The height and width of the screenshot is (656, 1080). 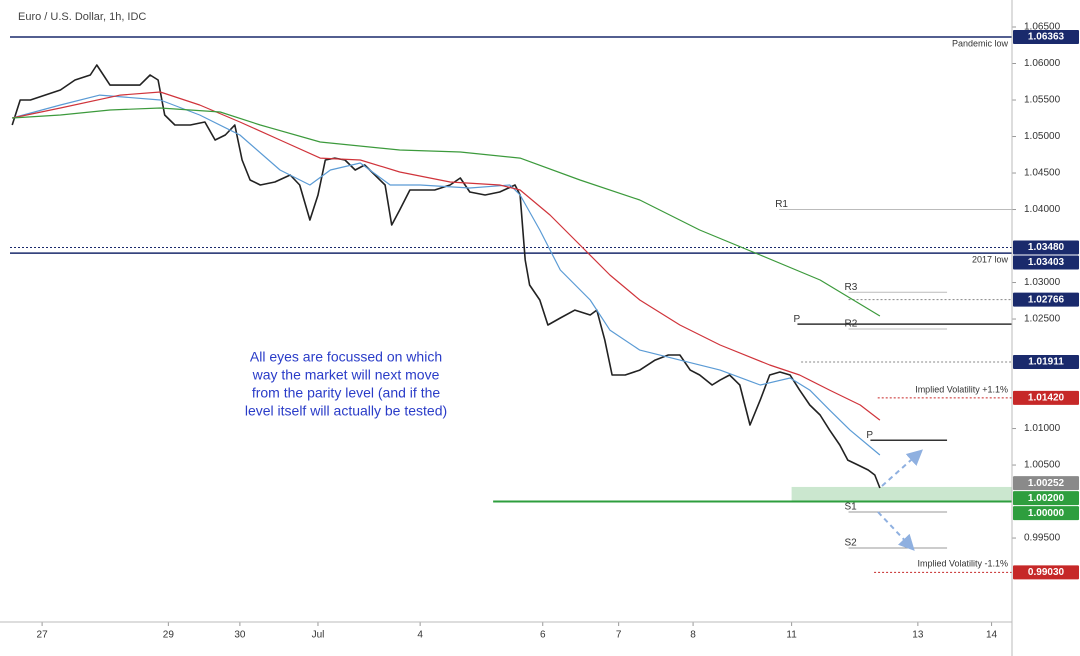 I want to click on price-tag-label: 1.03480, so click(x=1046, y=247).